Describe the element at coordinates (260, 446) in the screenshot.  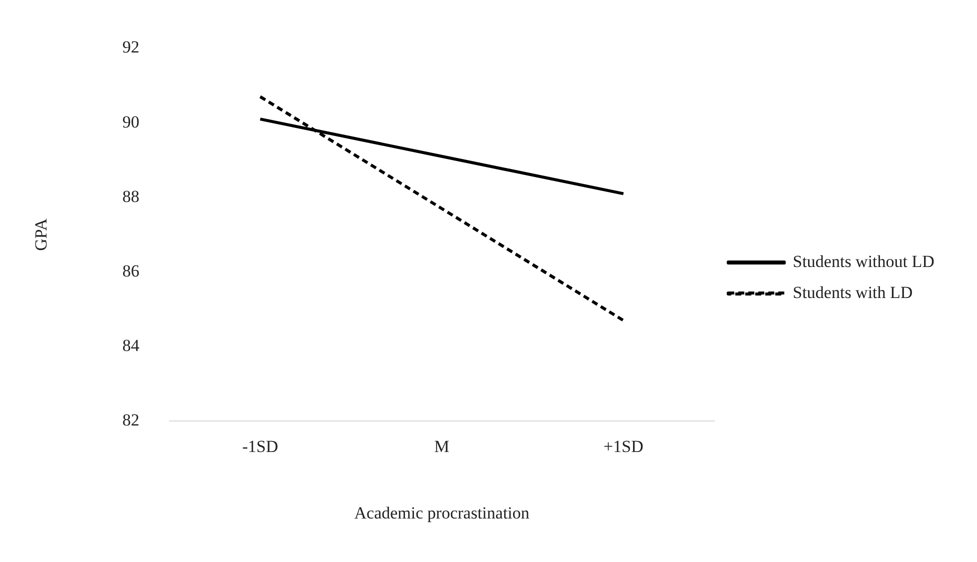
I see `x-tick-label: -1SD` at that location.